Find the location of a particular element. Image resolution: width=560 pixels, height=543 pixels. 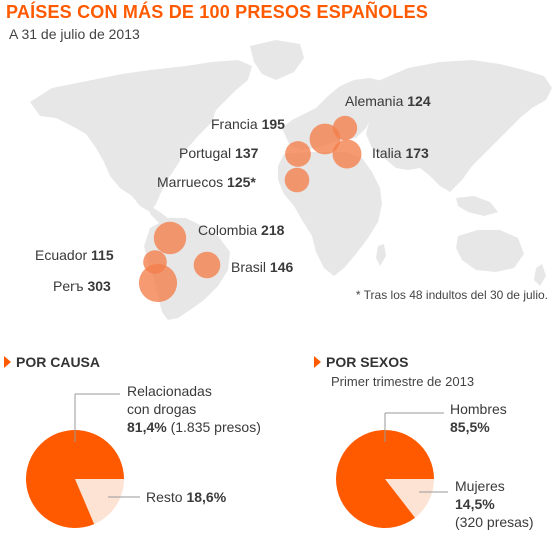

land-madagascar is located at coordinates (381, 255).